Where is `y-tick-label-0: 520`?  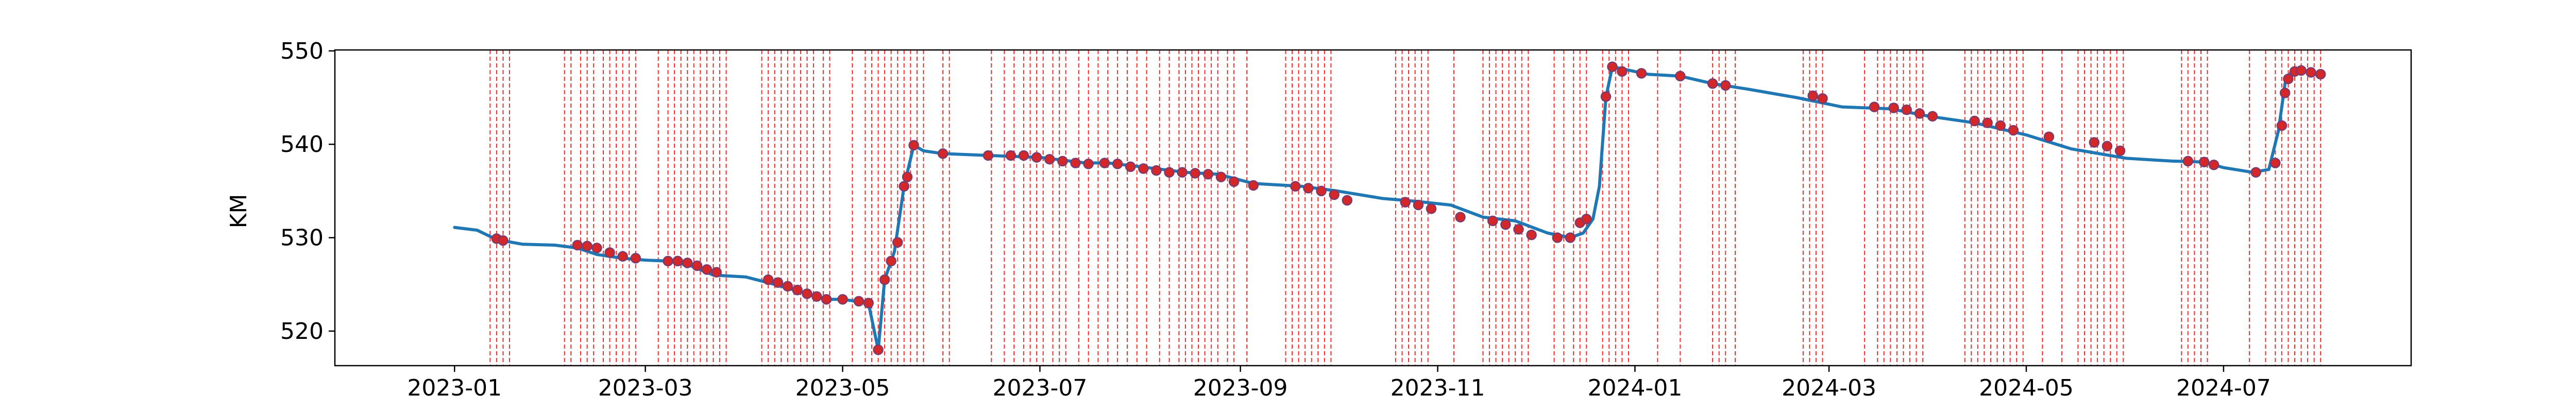
y-tick-label-0: 520 is located at coordinates (302, 331).